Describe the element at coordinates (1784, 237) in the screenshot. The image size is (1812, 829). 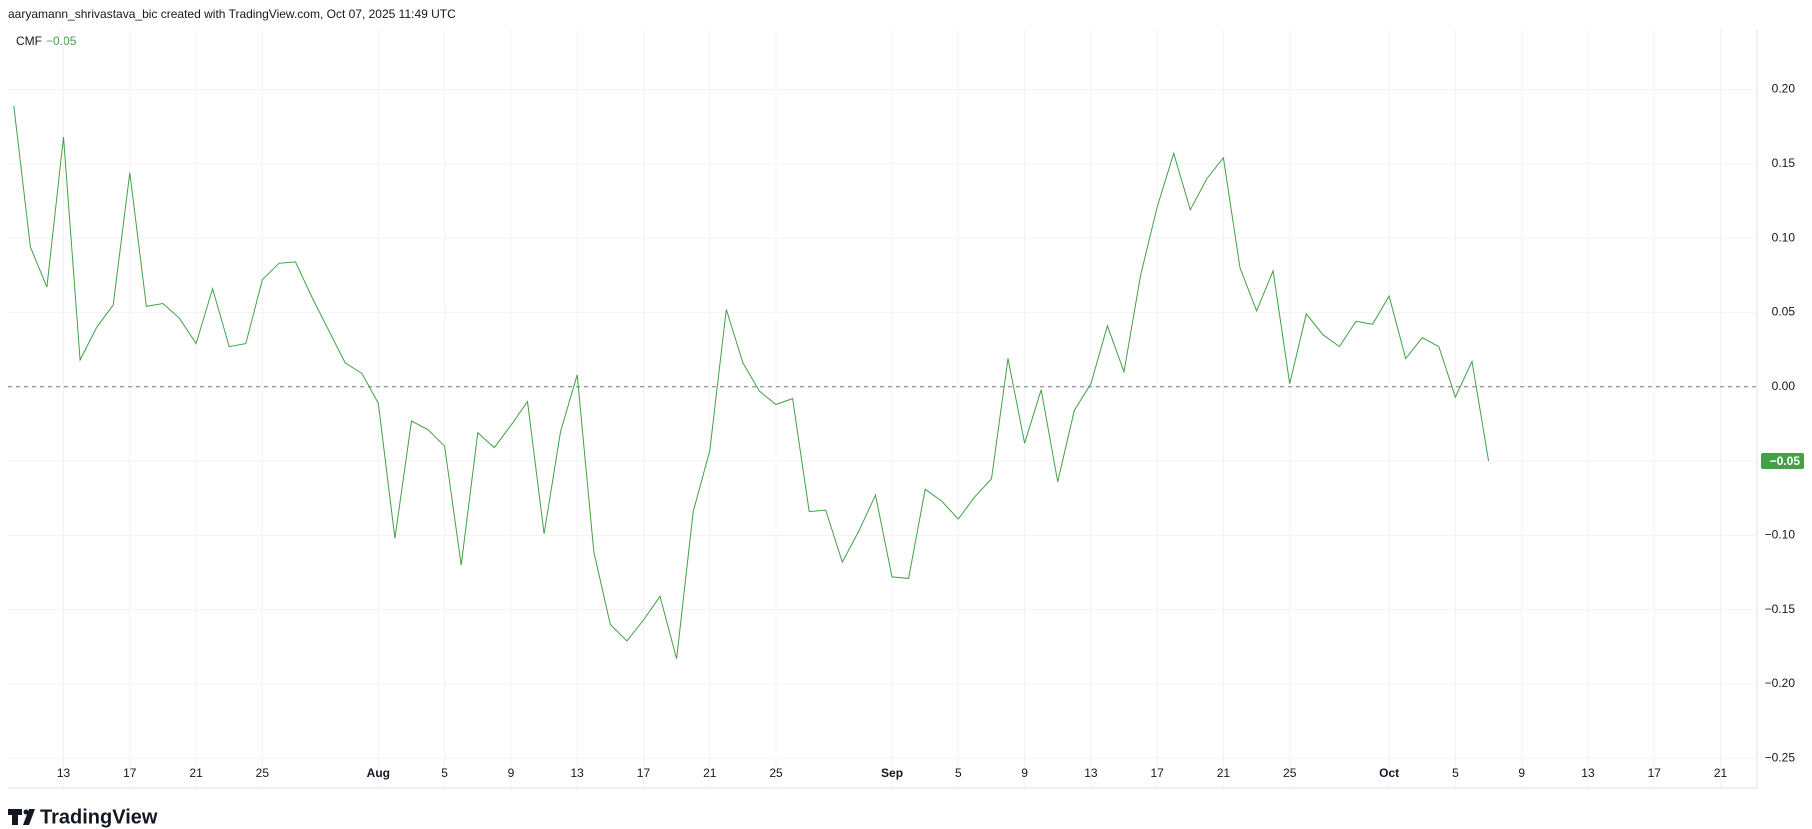
I see `y-tick-label: 0.10` at that location.